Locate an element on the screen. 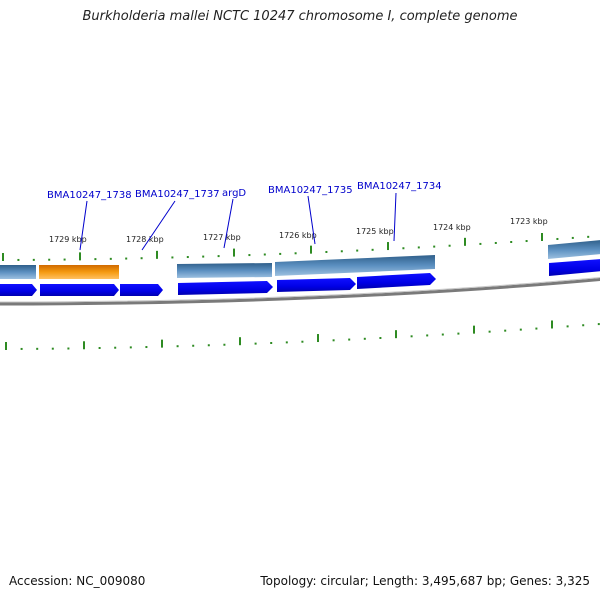 This screenshot has height=600, width=600. gene-label-bma10247-1735: BMA10247_1735 is located at coordinates (310, 190).